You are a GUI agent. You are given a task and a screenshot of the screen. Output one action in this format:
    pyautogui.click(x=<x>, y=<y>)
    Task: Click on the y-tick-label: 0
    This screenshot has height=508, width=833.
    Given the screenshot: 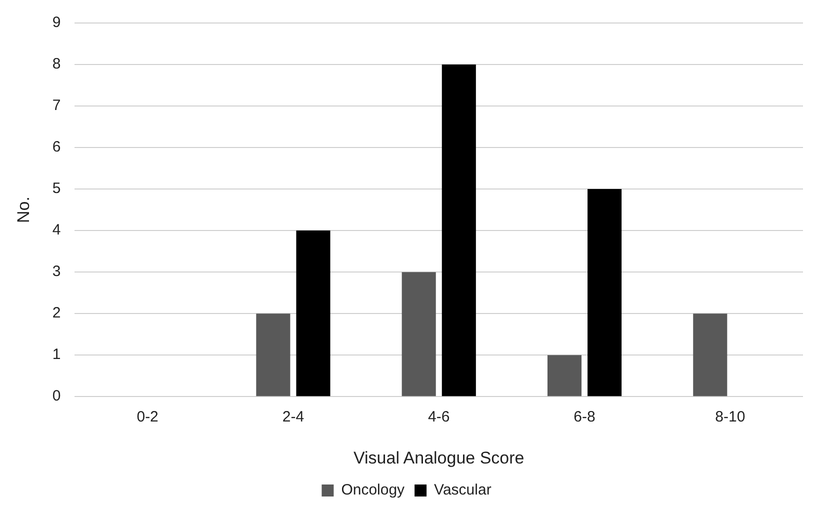 What is the action you would take?
    pyautogui.click(x=56, y=396)
    